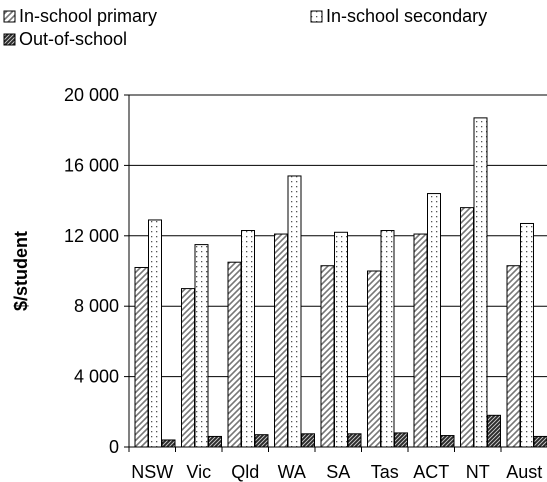  I want to click on bar-out-nt, so click(494, 431).